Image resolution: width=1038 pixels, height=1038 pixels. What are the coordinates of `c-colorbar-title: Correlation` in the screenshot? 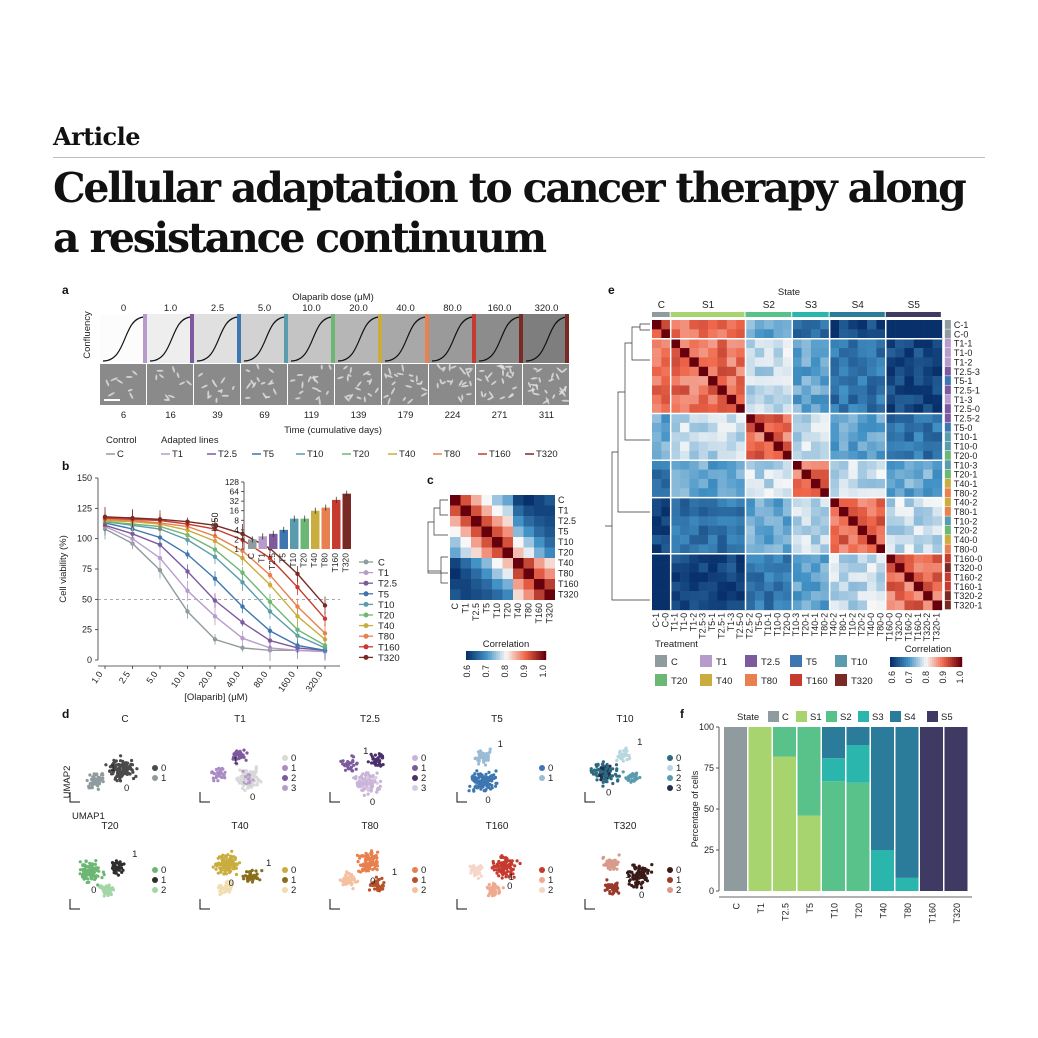 It's located at (506, 644).